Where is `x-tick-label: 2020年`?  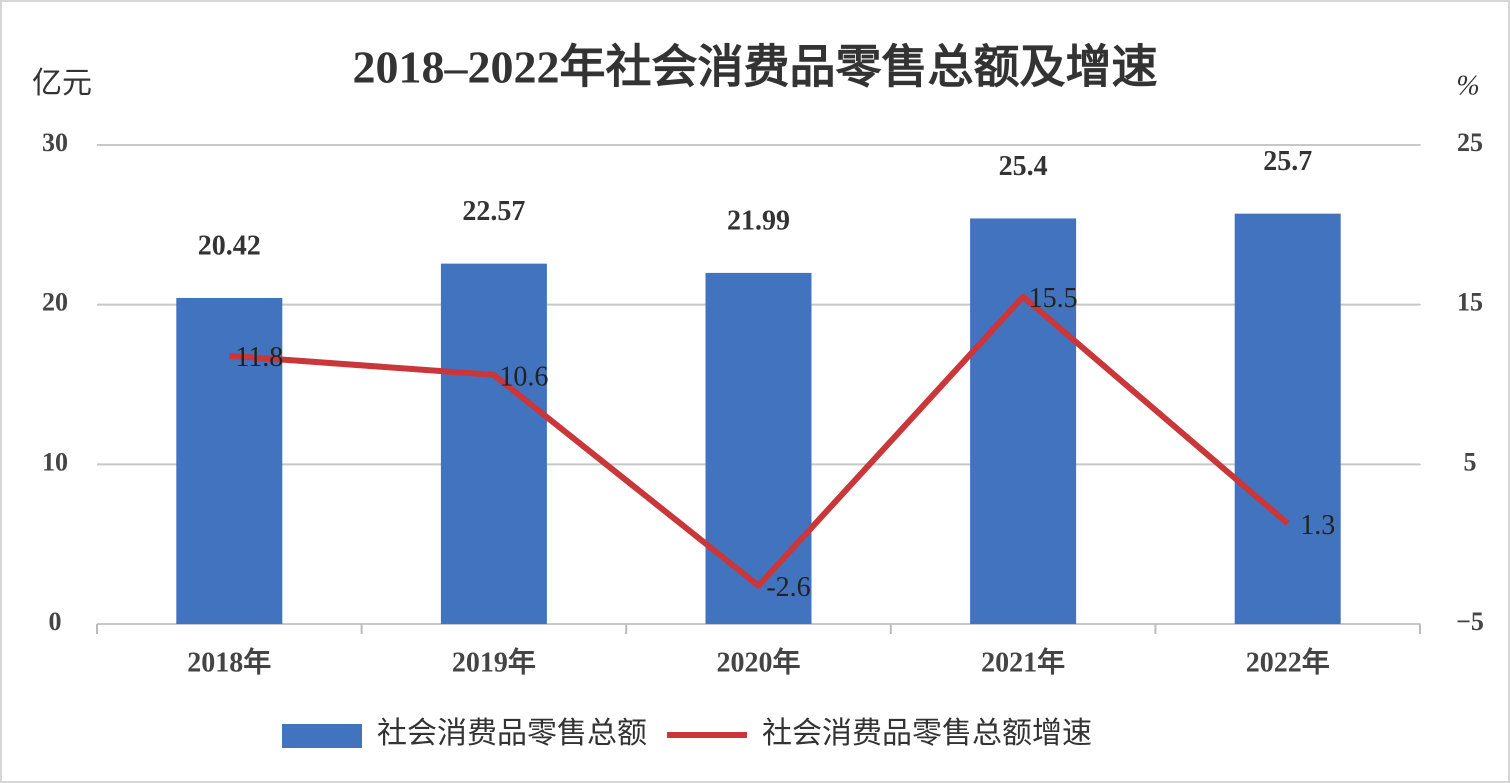 x-tick-label: 2020年 is located at coordinates (758, 661).